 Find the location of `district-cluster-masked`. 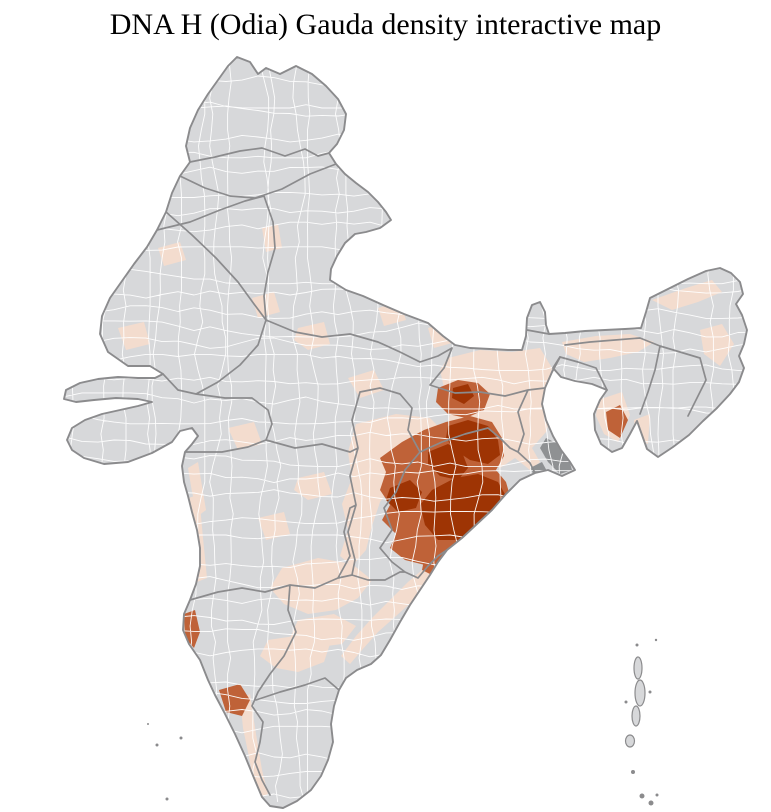

district-cluster-masked is located at coordinates (556, 456).